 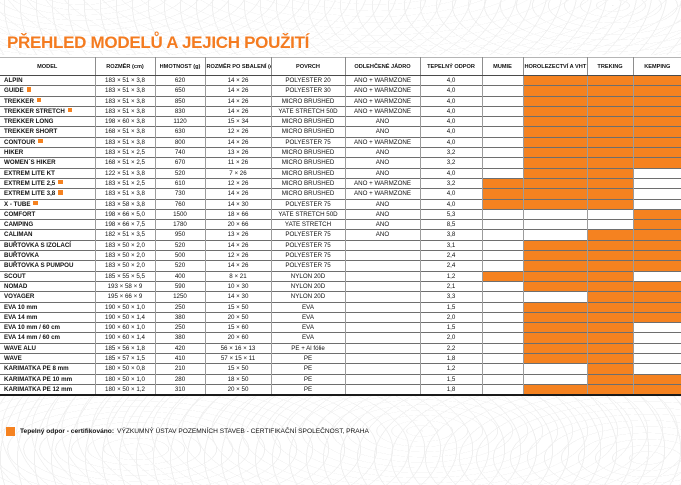 What do you see at coordinates (238, 379) in the screenshot?
I see `packed-size-cell: 18 × 50` at bounding box center [238, 379].